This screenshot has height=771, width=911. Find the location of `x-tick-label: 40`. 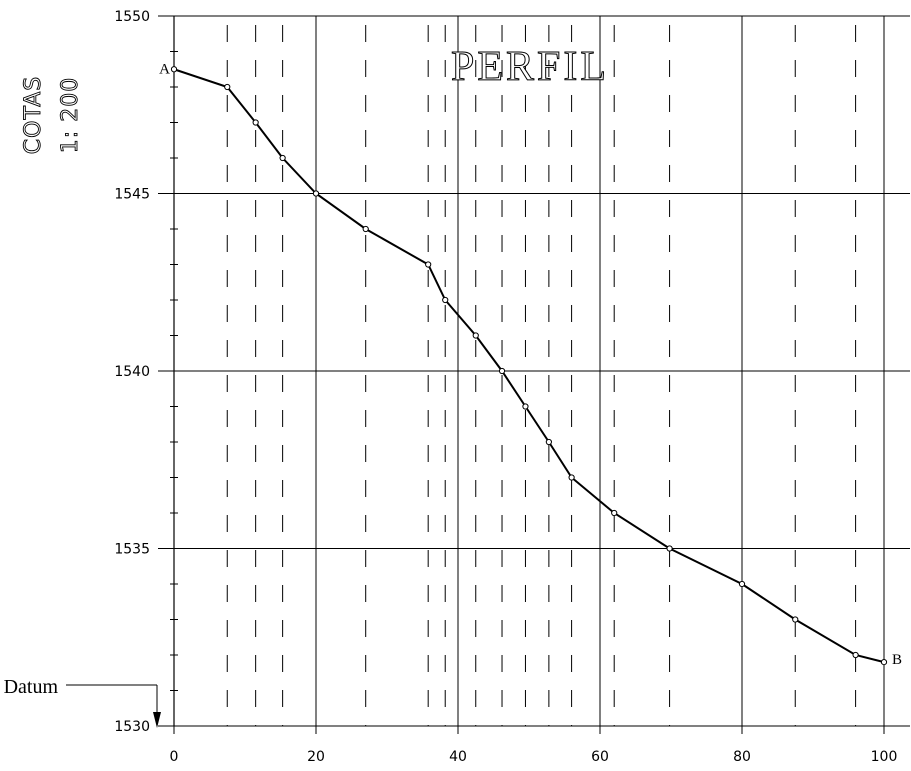

x-tick-label: 40 is located at coordinates (458, 757).